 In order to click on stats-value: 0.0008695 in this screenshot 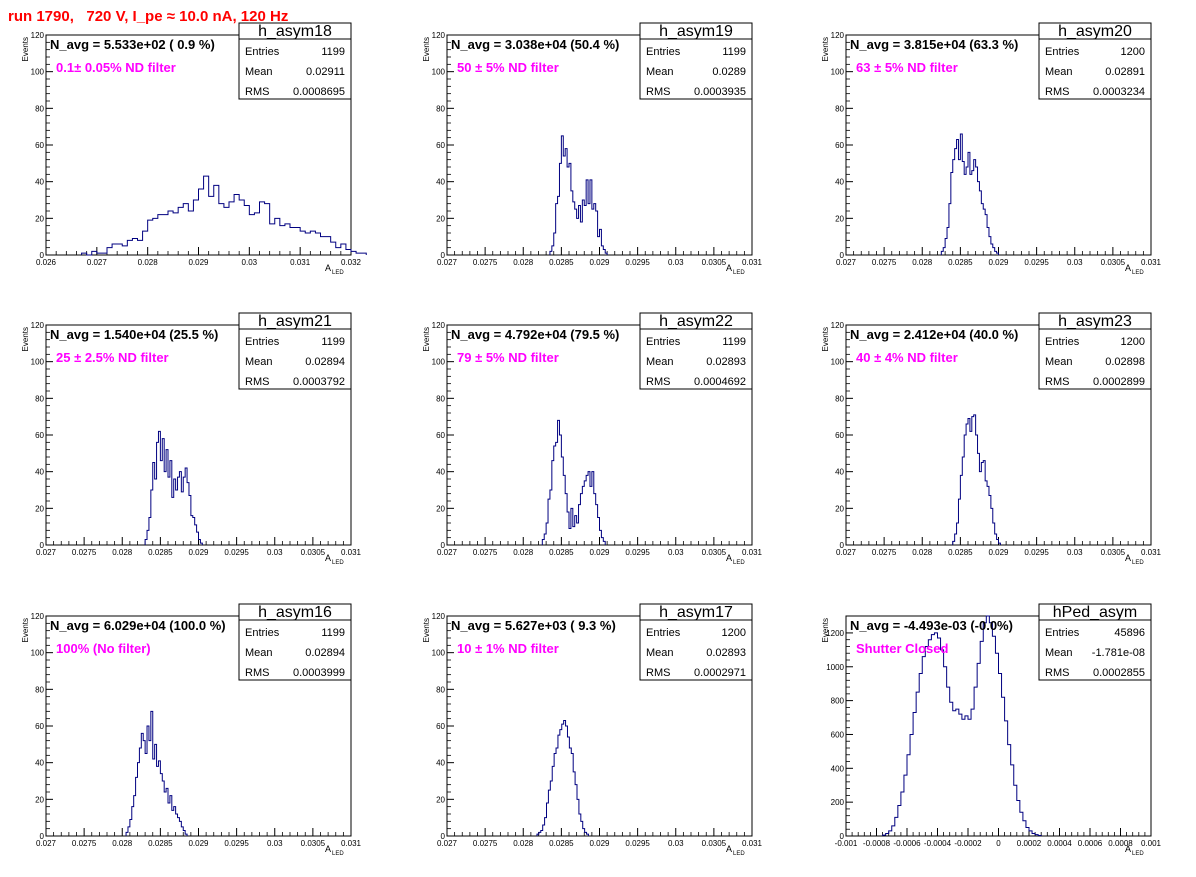, I will do `click(319, 92)`.